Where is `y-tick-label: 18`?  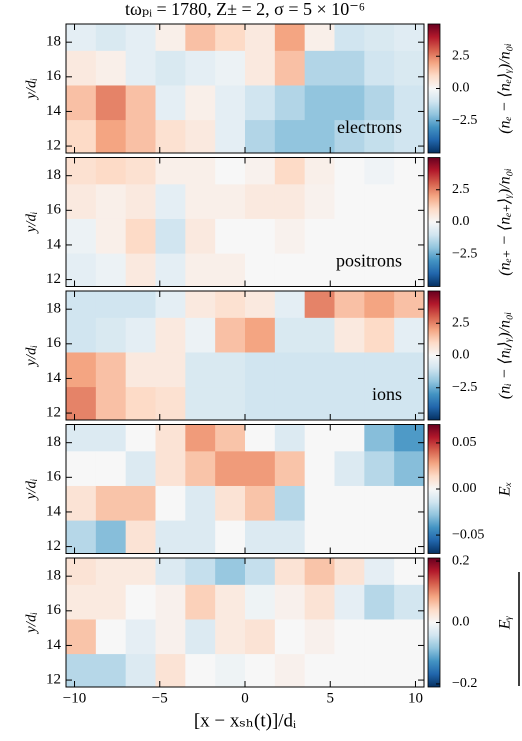 y-tick-label: 18 is located at coordinates (53, 42).